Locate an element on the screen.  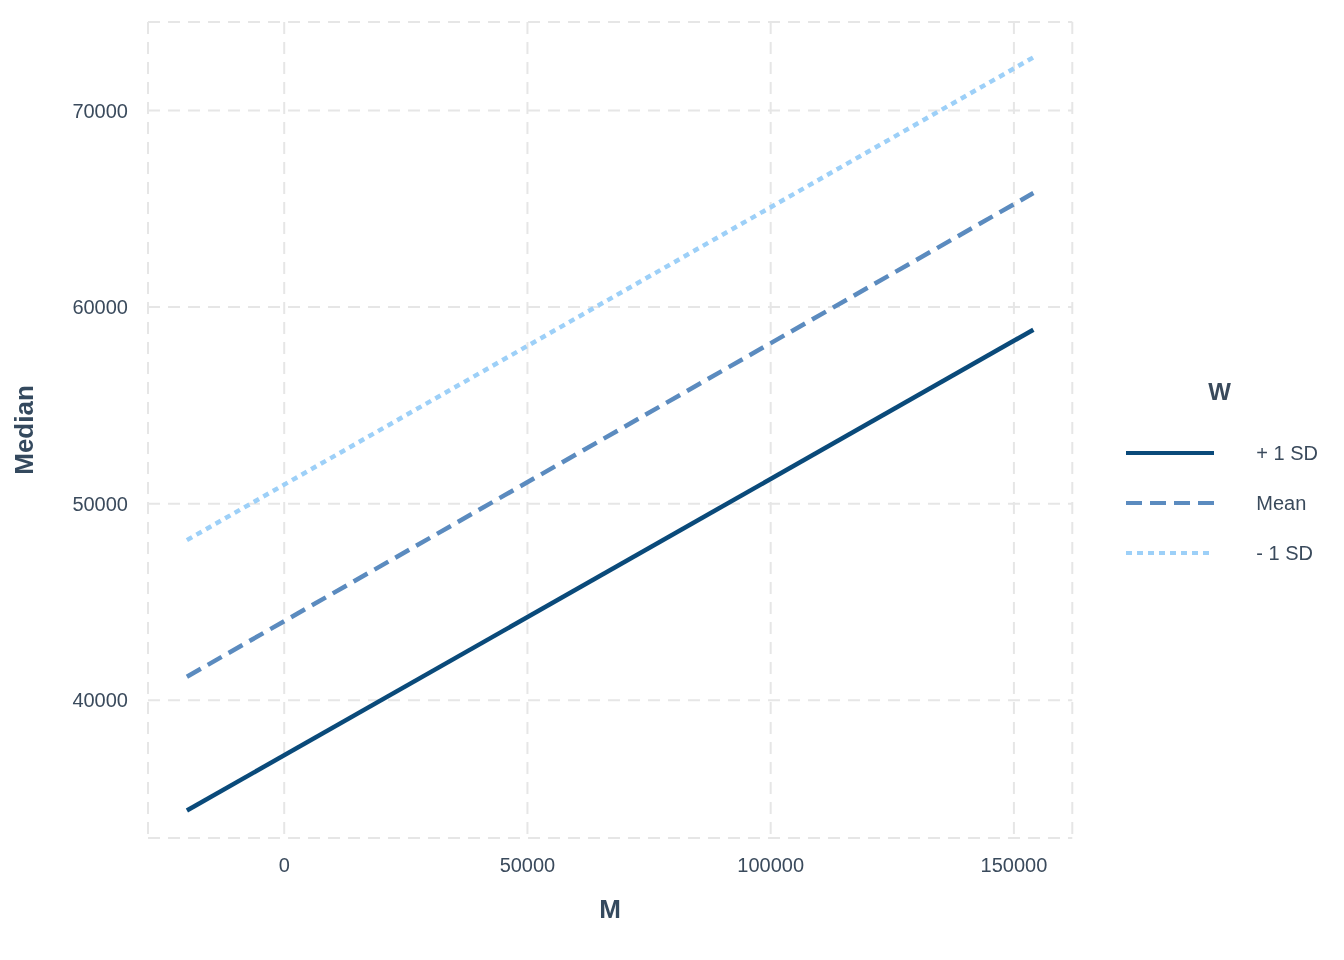
x-tick-label: 100000 is located at coordinates (771, 865).